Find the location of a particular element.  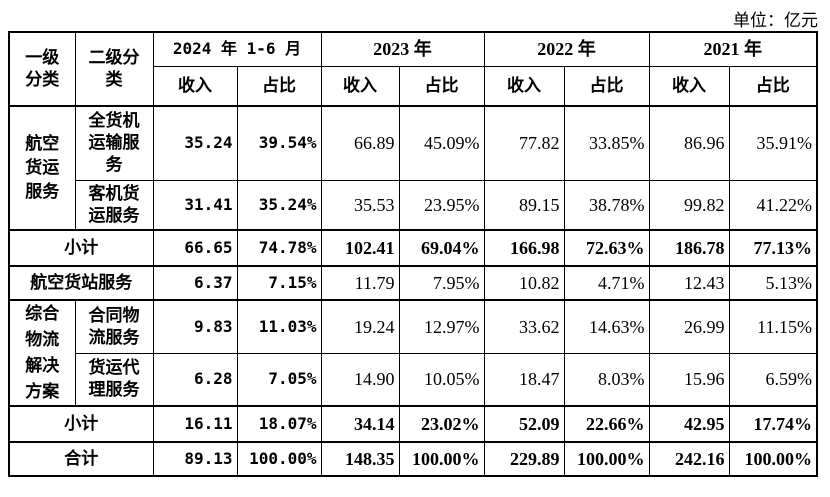

unit-label: 单位：亿元 is located at coordinates (775, 21).